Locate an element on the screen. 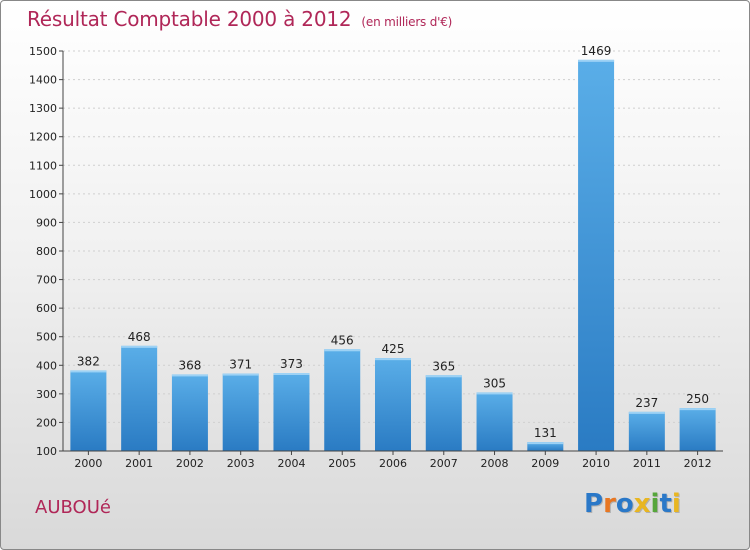 This screenshot has height=550, width=750. x-tick-label: 2011 is located at coordinates (647, 463).